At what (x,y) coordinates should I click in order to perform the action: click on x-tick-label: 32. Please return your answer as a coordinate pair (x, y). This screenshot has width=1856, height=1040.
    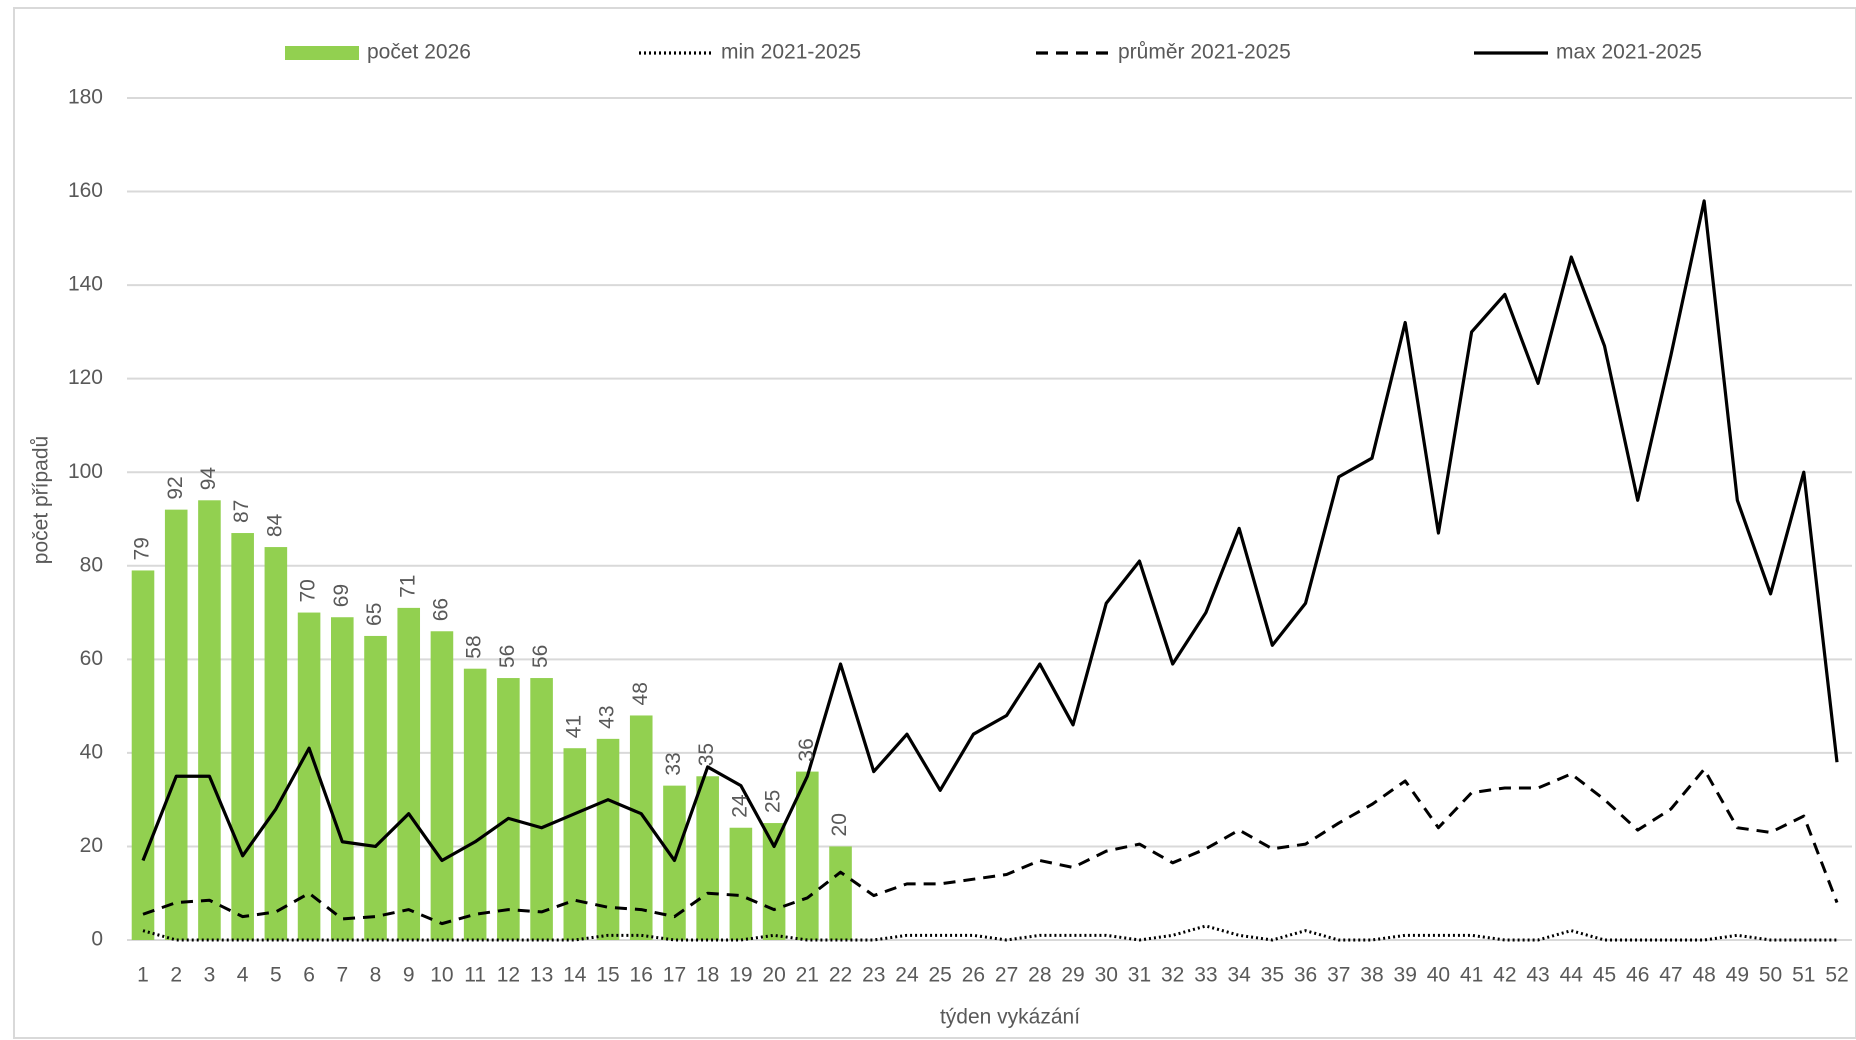
    Looking at the image, I should click on (1172, 975).